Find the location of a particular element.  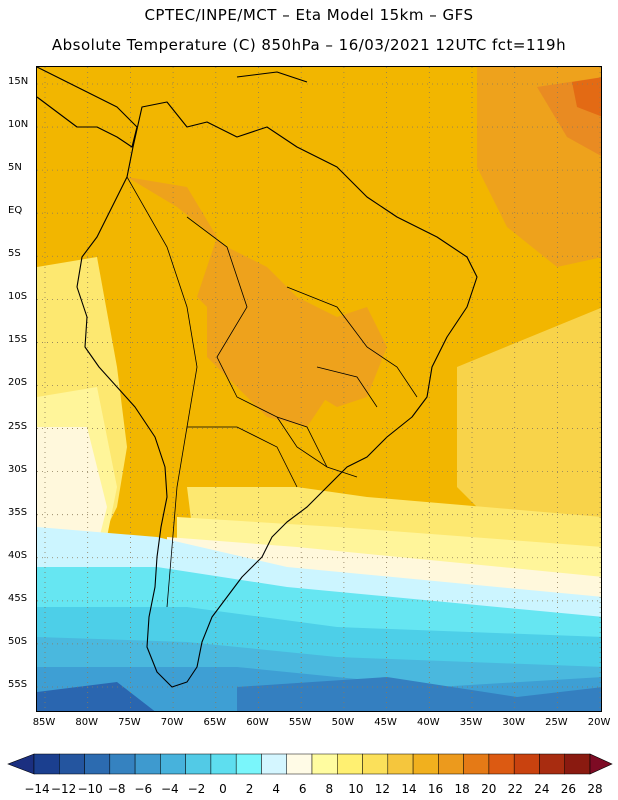

border-brazil-west is located at coordinates (257, 342).